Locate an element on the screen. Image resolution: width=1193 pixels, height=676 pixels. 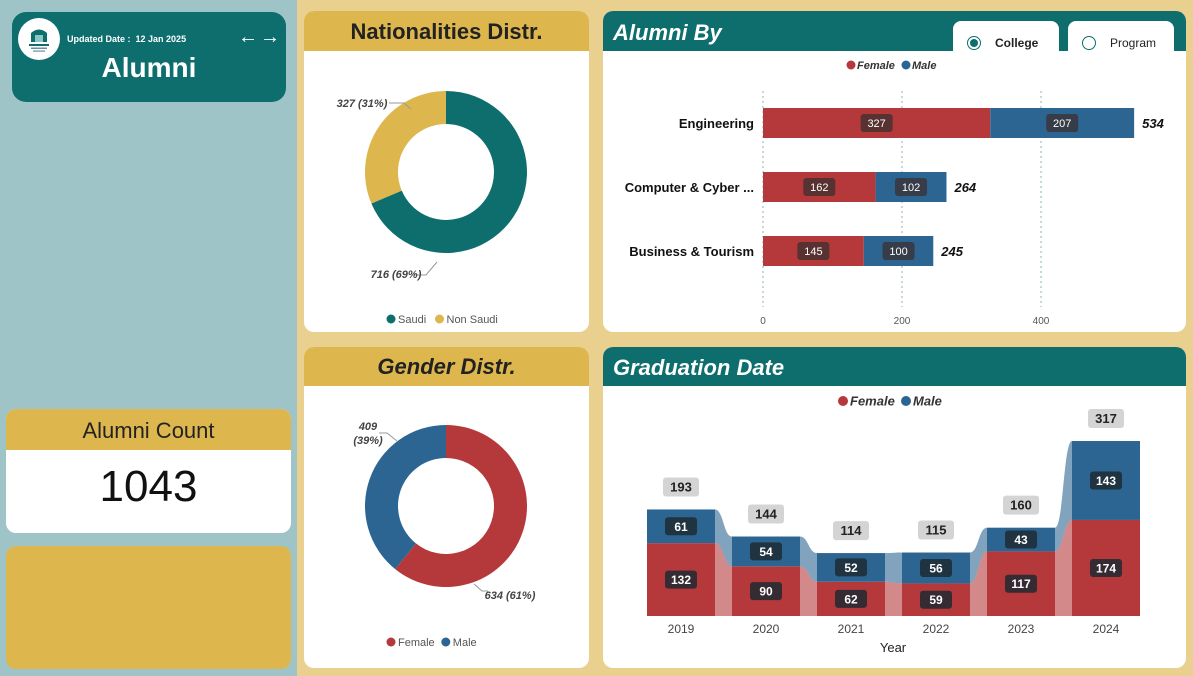
updated-label: Updated Date : is located at coordinates (99, 39).